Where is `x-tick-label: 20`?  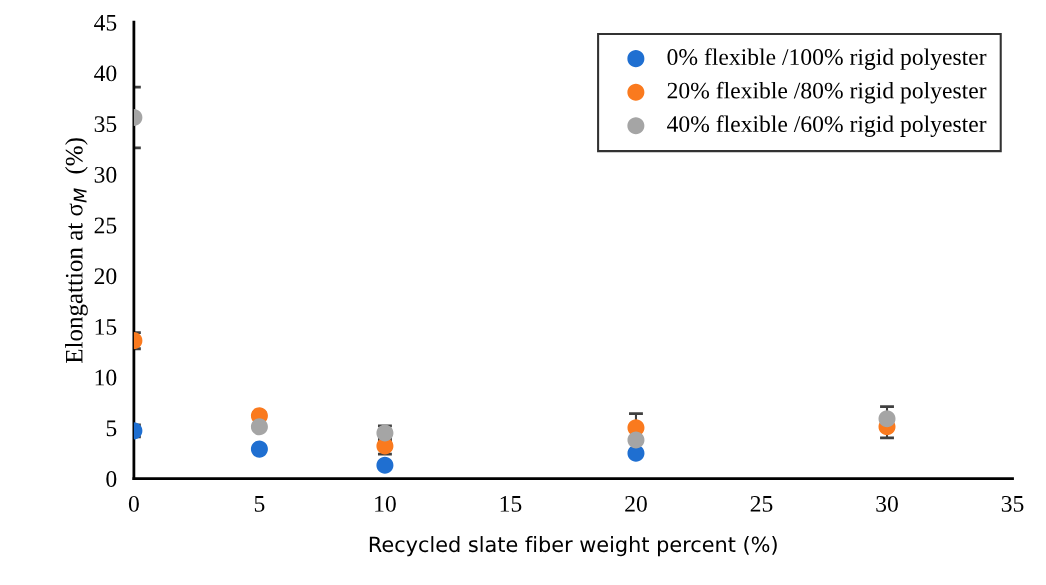 x-tick-label: 20 is located at coordinates (636, 503).